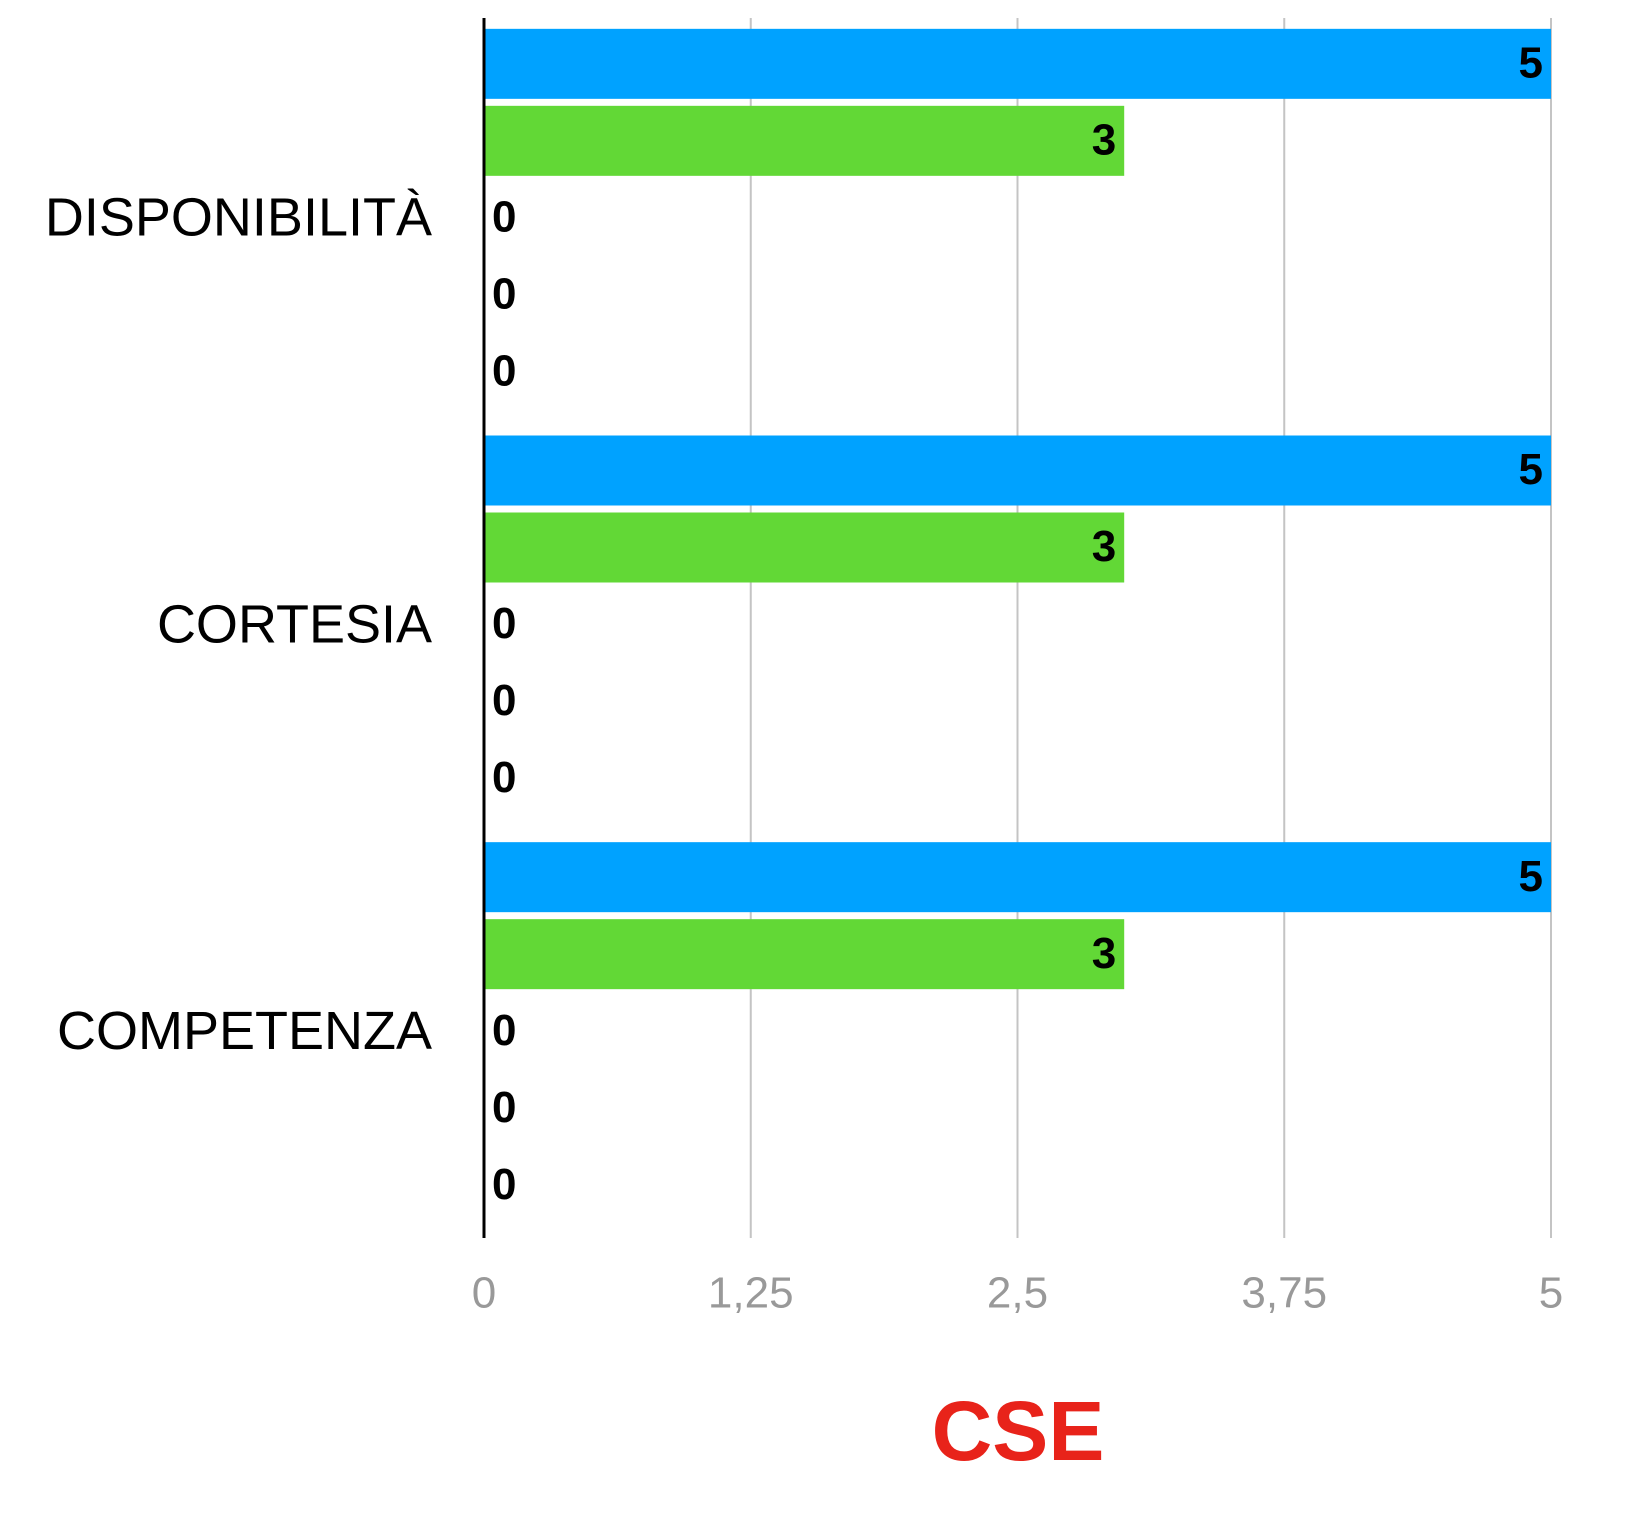 Image resolution: width=1629 pixels, height=1530 pixels. I want to click on x-tick-label: 3,75, so click(1284, 1293).